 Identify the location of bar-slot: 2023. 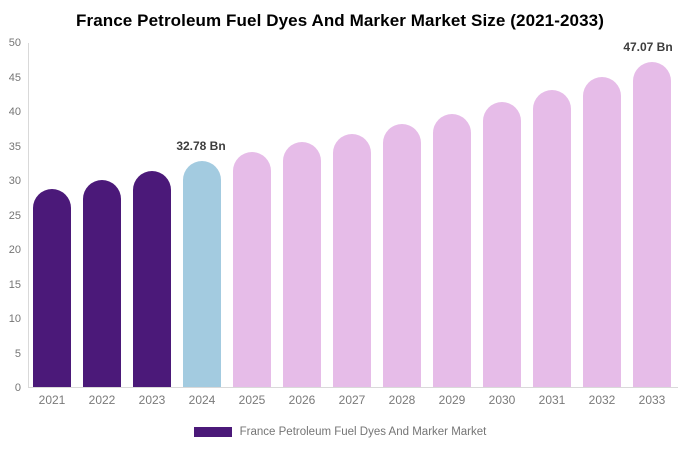
(152, 224).